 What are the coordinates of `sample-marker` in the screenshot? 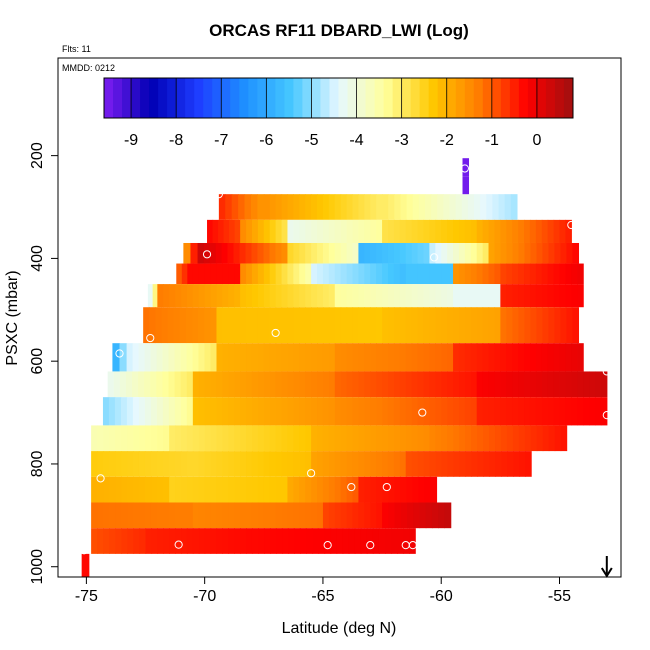 It's located at (207, 254).